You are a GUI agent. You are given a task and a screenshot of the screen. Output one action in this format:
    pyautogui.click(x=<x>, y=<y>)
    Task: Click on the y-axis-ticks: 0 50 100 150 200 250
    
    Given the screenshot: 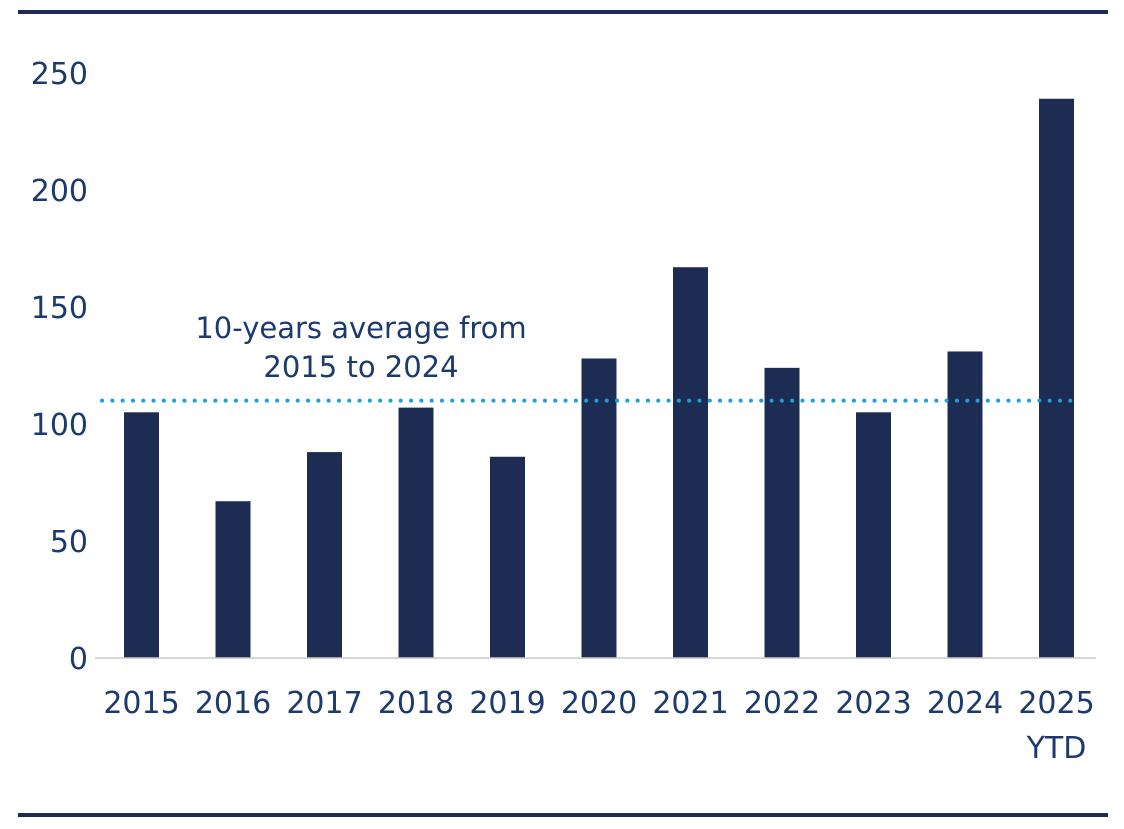 What is the action you would take?
    pyautogui.click(x=59, y=367)
    